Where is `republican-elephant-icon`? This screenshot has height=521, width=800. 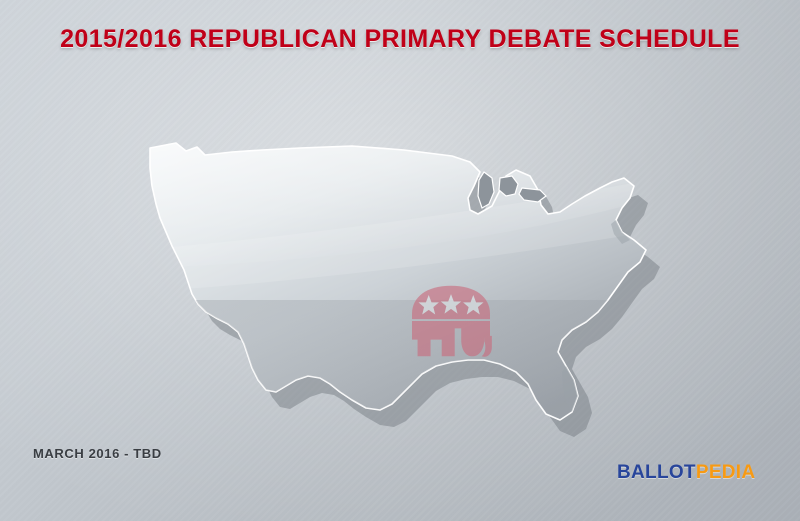
republican-elephant-icon is located at coordinates (452, 321).